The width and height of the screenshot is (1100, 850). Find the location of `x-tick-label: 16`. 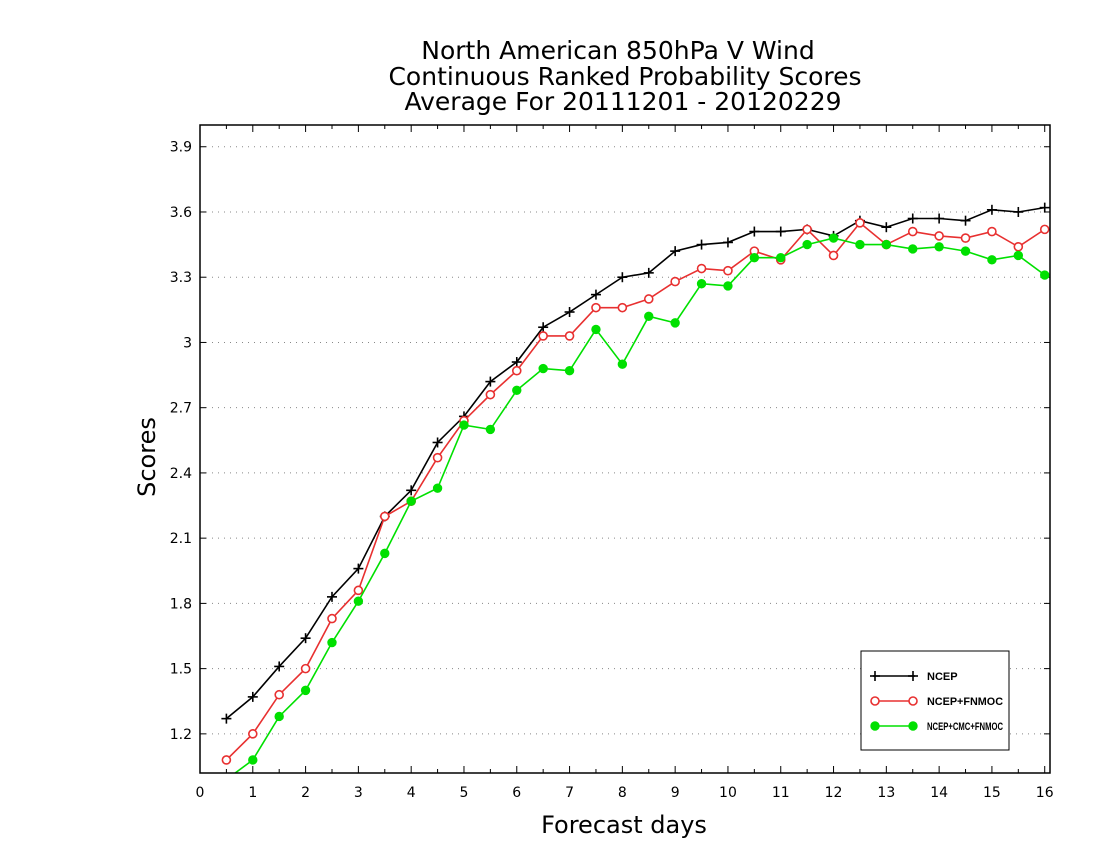

x-tick-label: 16 is located at coordinates (1045, 793).